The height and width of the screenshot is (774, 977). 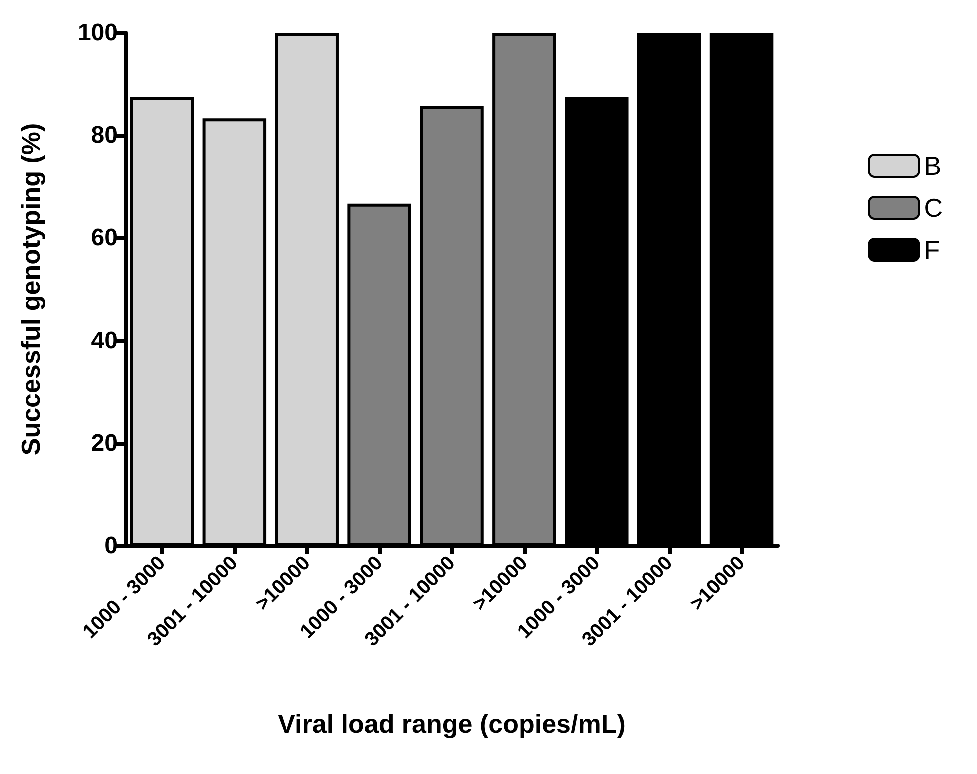 What do you see at coordinates (31, 289) in the screenshot?
I see `y-axis-title: Successful genotyping (%)` at bounding box center [31, 289].